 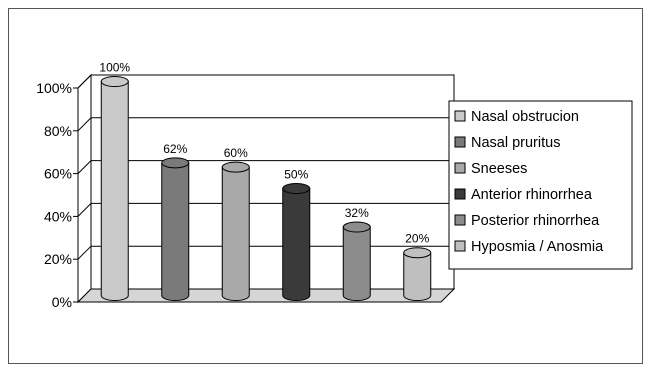 I want to click on legend-entry: Nasal pruritus, so click(x=507, y=143).